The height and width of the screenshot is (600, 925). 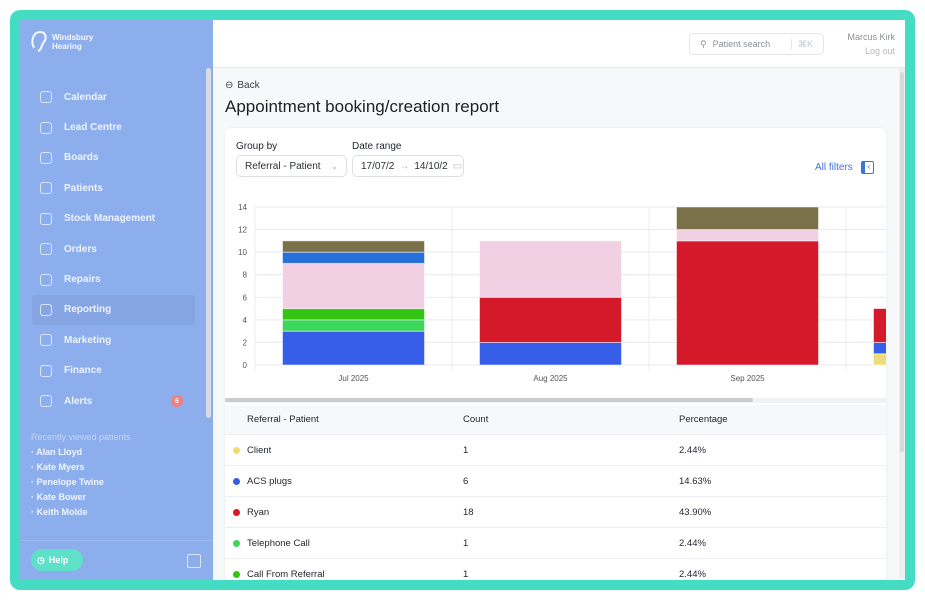 What do you see at coordinates (476, 419) in the screenshot?
I see `column-header-count: Count` at bounding box center [476, 419].